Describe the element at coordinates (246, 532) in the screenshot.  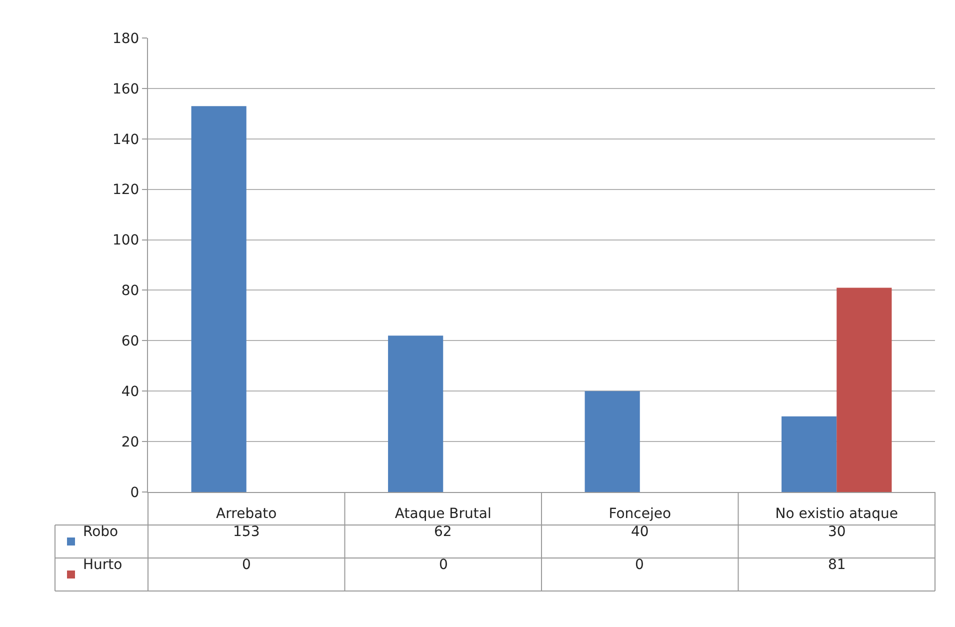
I see `data-label: 153` at that location.